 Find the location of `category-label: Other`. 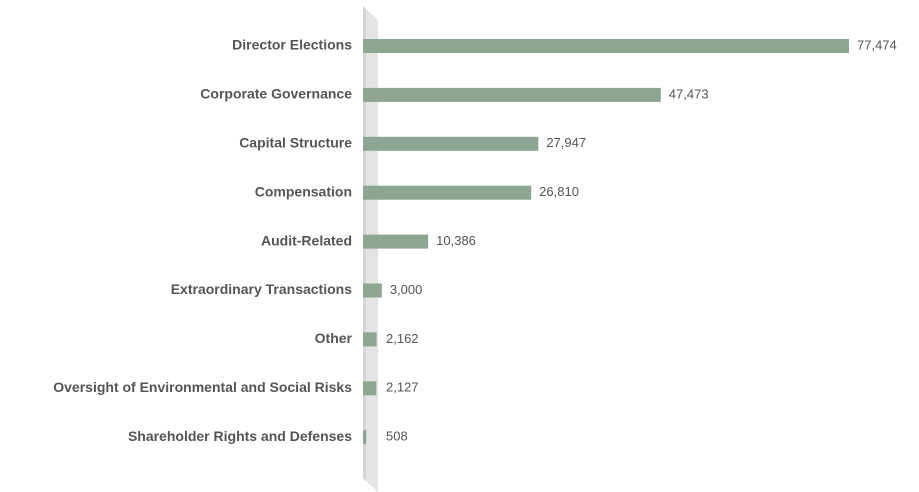

category-label: Other is located at coordinates (334, 338).